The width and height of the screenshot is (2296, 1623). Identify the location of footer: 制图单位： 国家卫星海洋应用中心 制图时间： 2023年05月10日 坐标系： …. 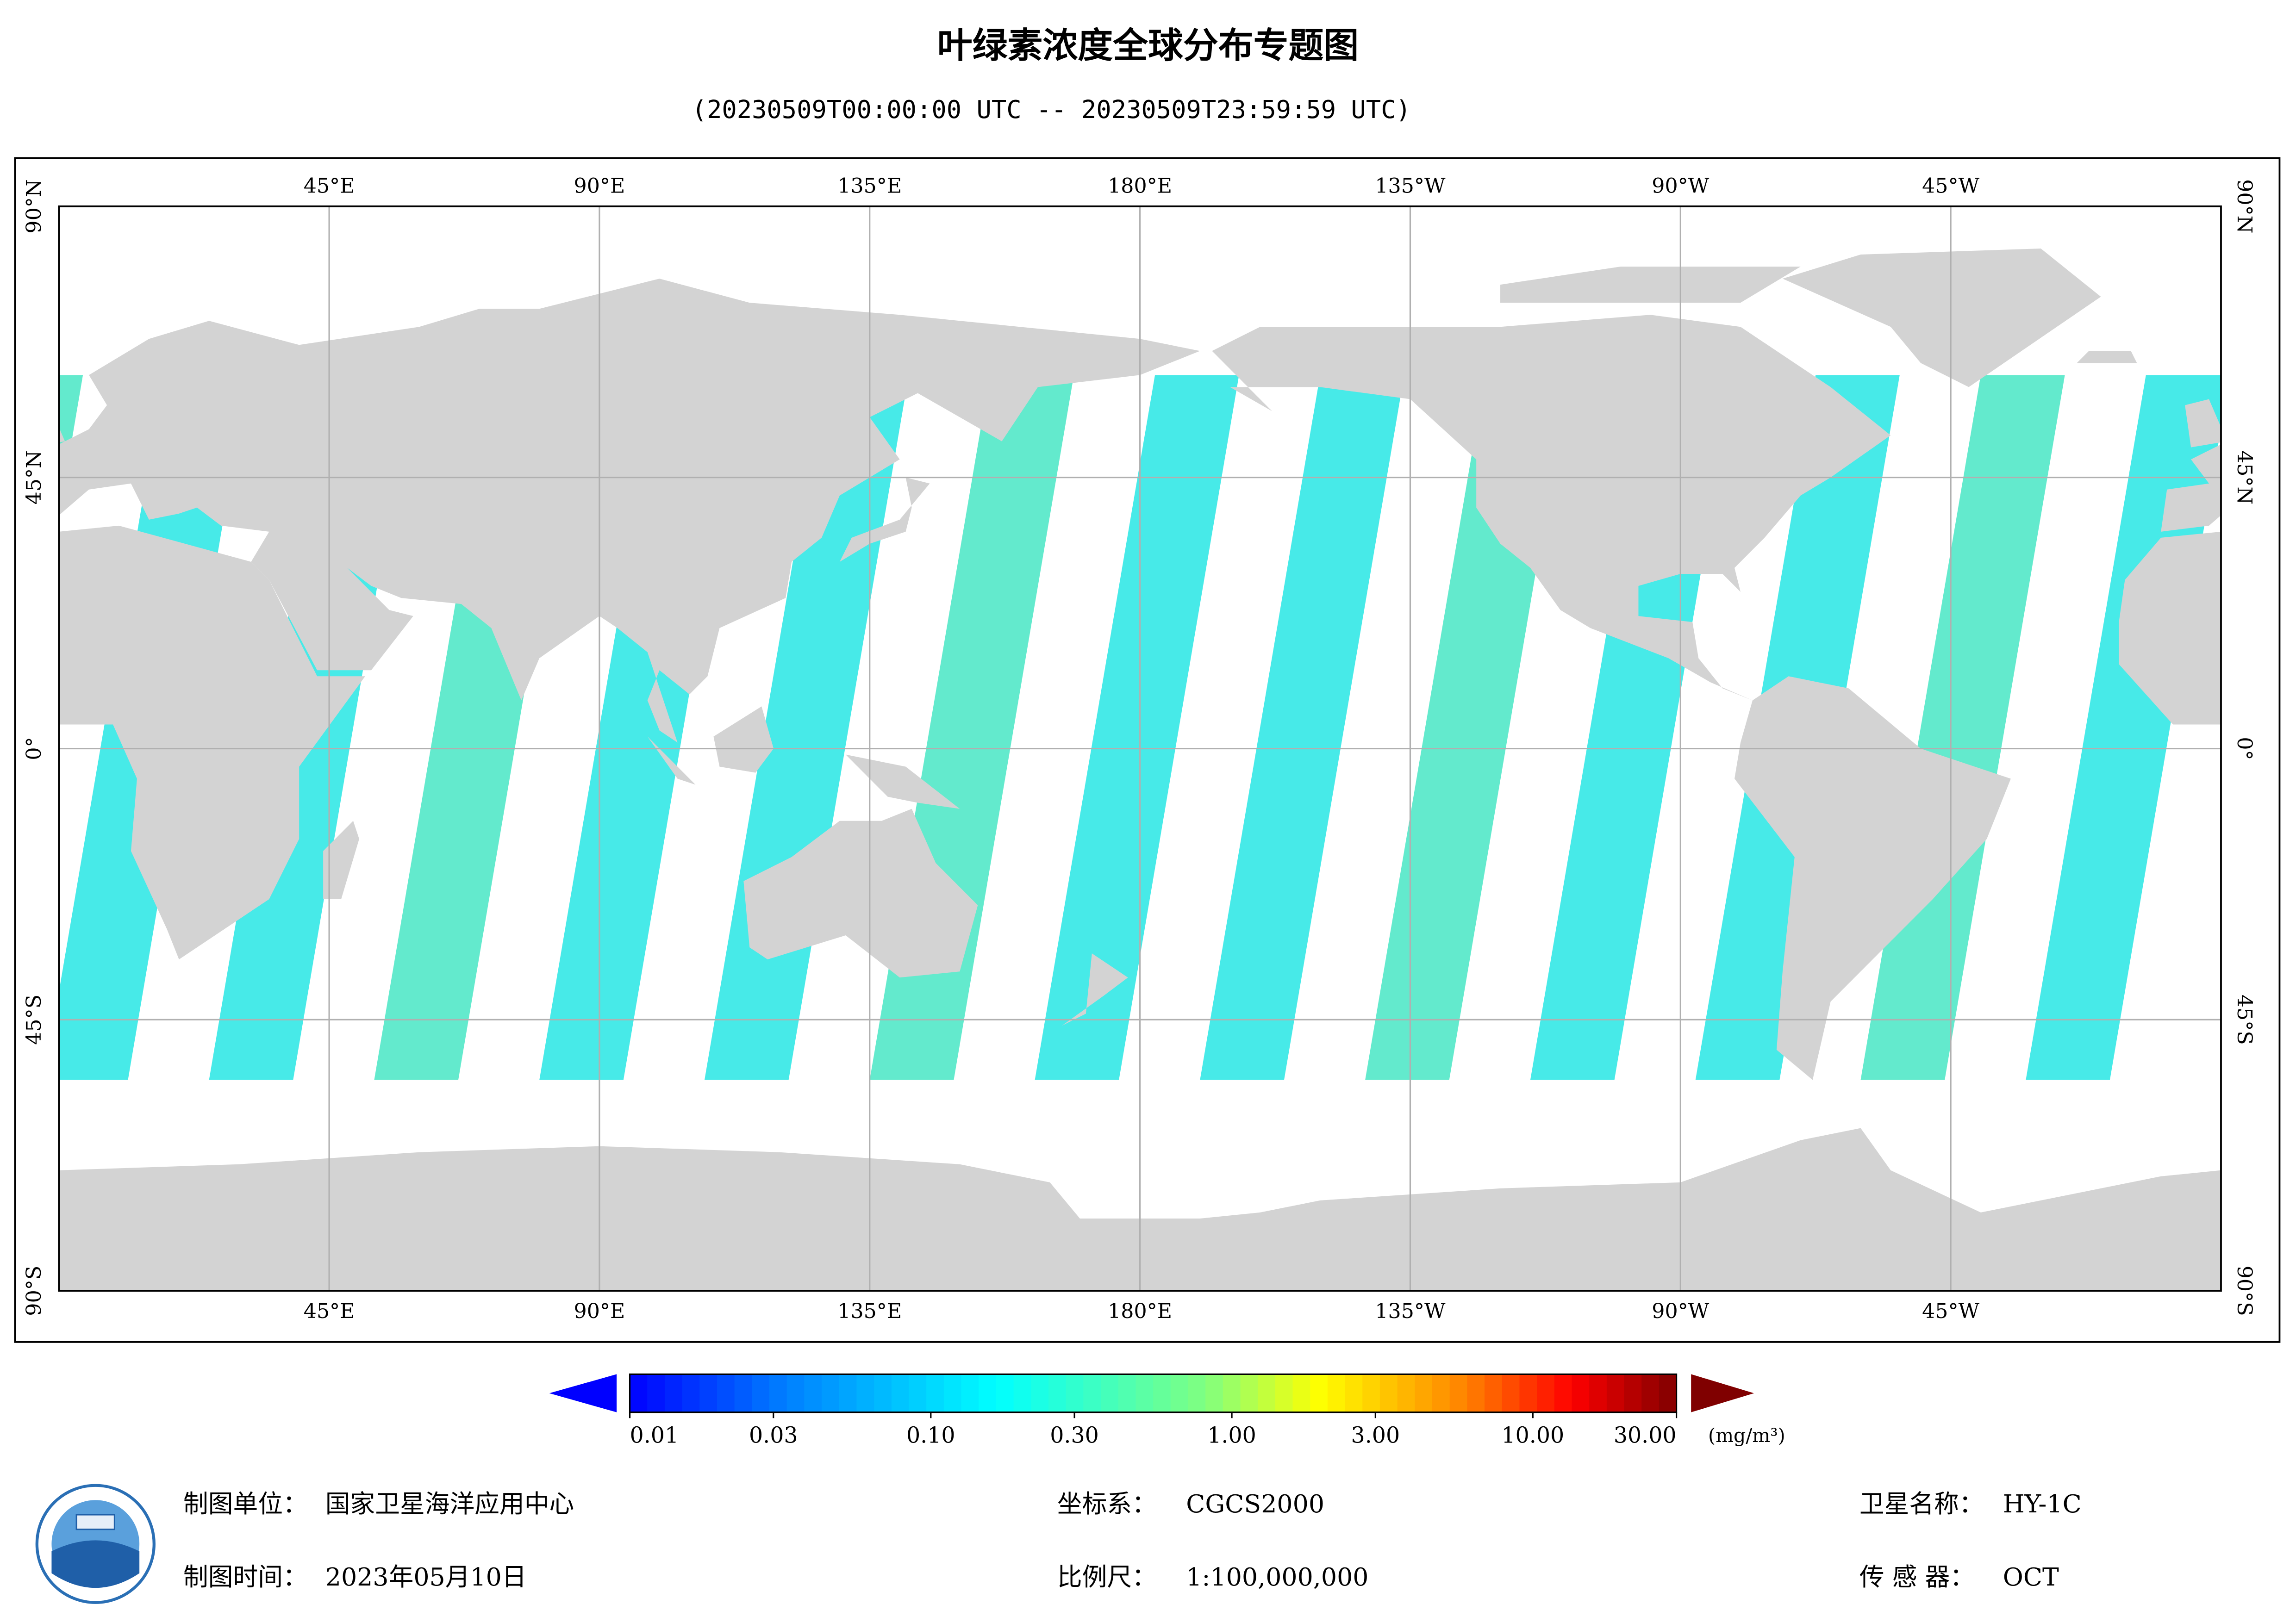
(1132, 1540).